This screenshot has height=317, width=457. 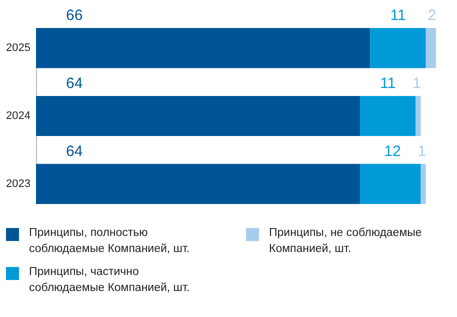 I want to click on legend-label: Принципы, частично соблюдаемые Компанией, шт., so click(x=110, y=280).